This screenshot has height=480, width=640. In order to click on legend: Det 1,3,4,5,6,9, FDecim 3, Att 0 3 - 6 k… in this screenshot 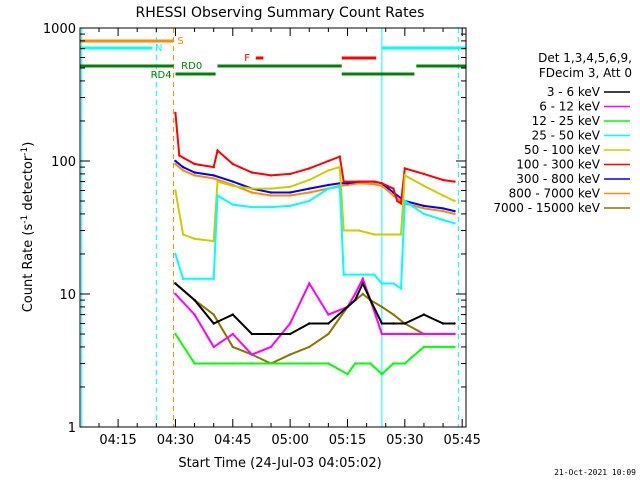, I will do `click(562, 133)`.